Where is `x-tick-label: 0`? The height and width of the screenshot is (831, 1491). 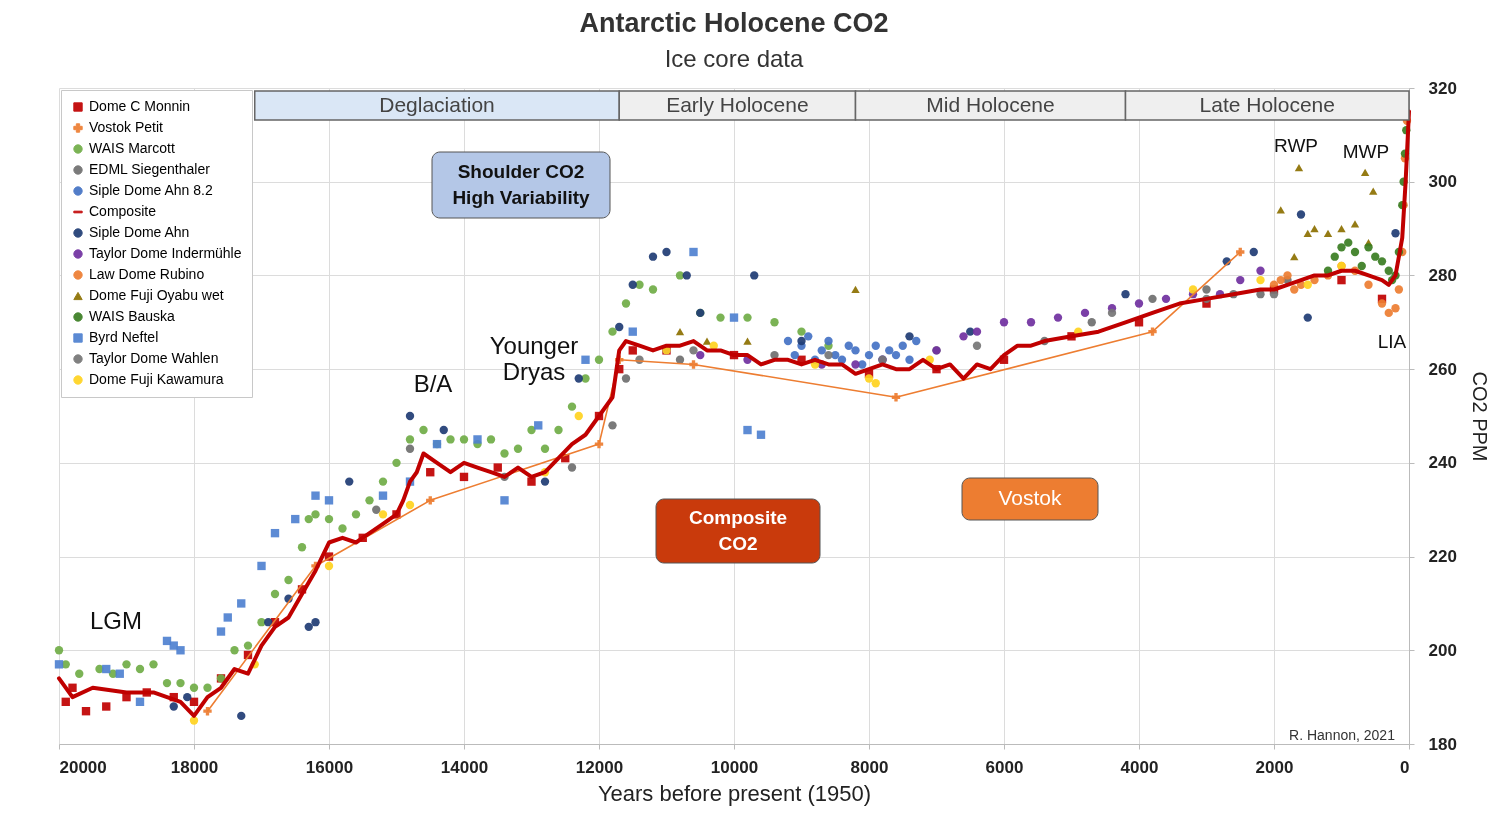 x-tick-label: 0 is located at coordinates (1405, 767).